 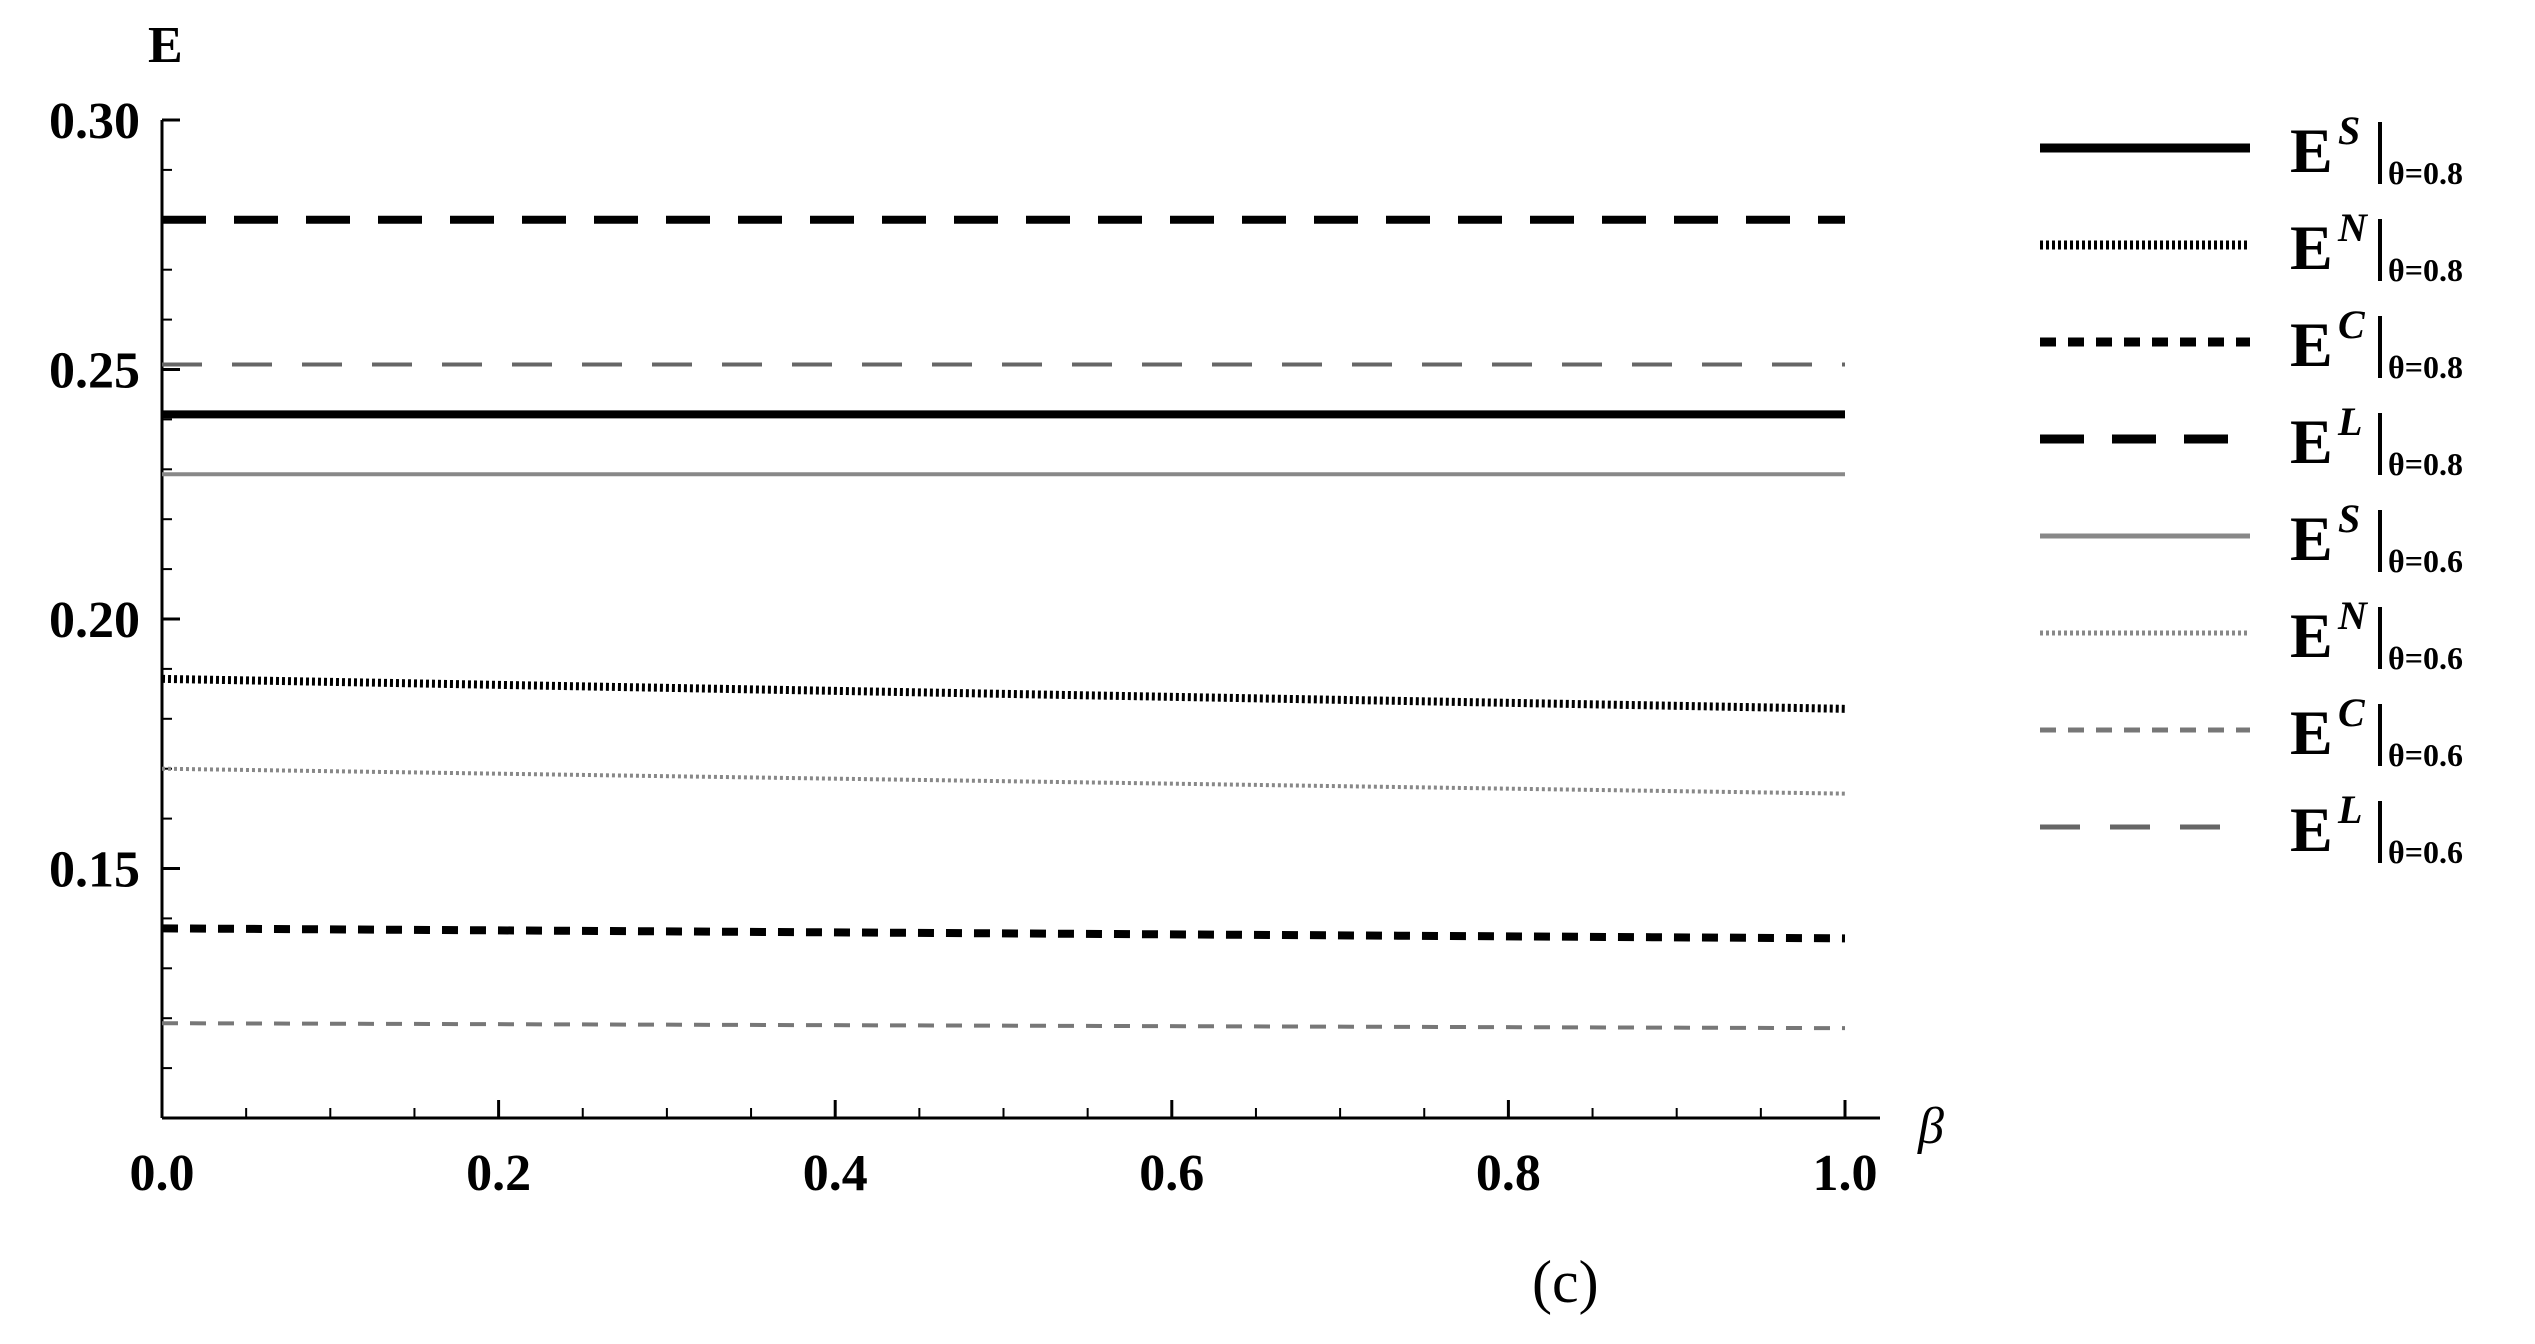 What do you see at coordinates (1845, 1173) in the screenshot?
I see `x-tick-label: 1.0` at bounding box center [1845, 1173].